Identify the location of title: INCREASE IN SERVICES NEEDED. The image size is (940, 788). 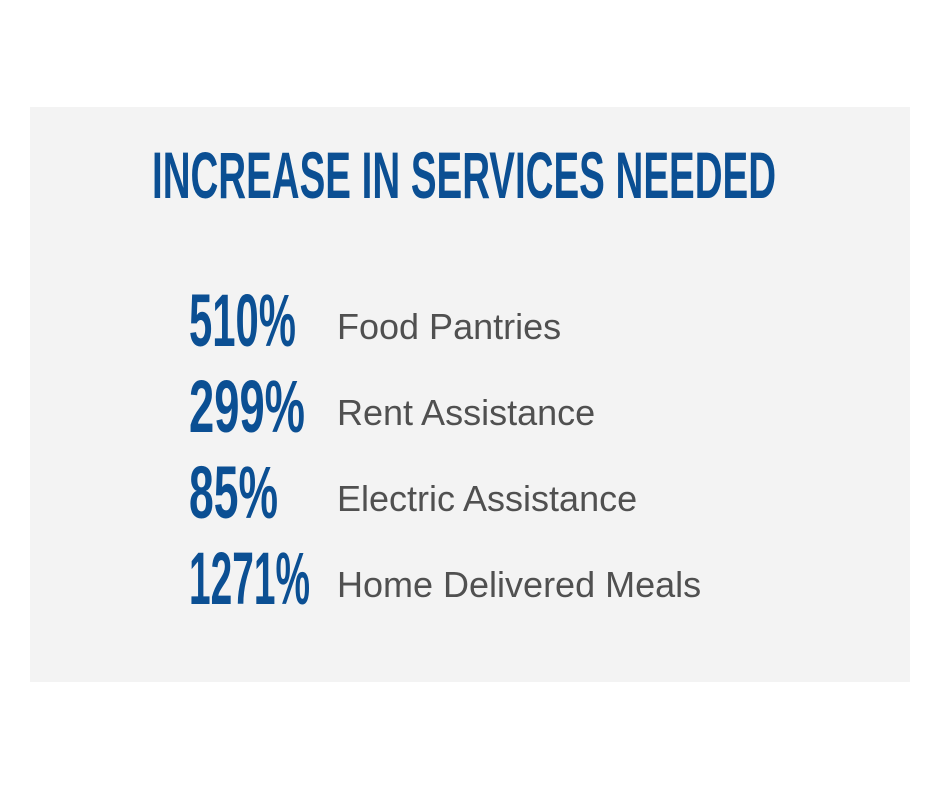
(464, 175).